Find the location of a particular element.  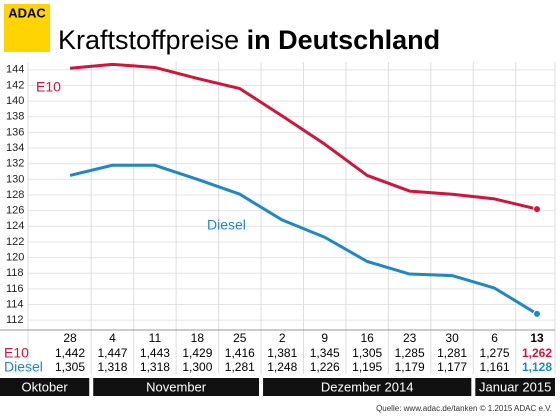

y-tick-label: 122 is located at coordinates (15, 242).